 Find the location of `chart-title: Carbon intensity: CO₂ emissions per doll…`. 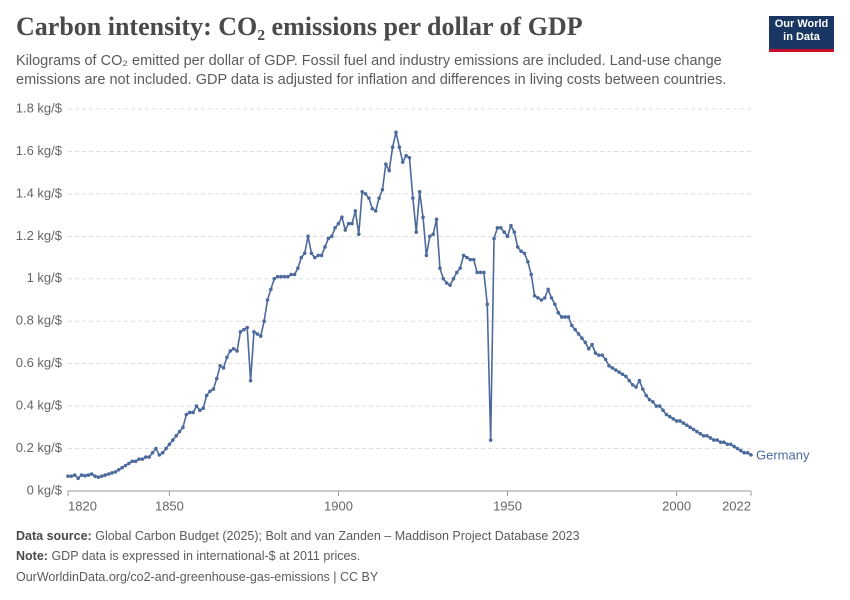

chart-title: Carbon intensity: CO₂ emissions per doll… is located at coordinates (299, 26).